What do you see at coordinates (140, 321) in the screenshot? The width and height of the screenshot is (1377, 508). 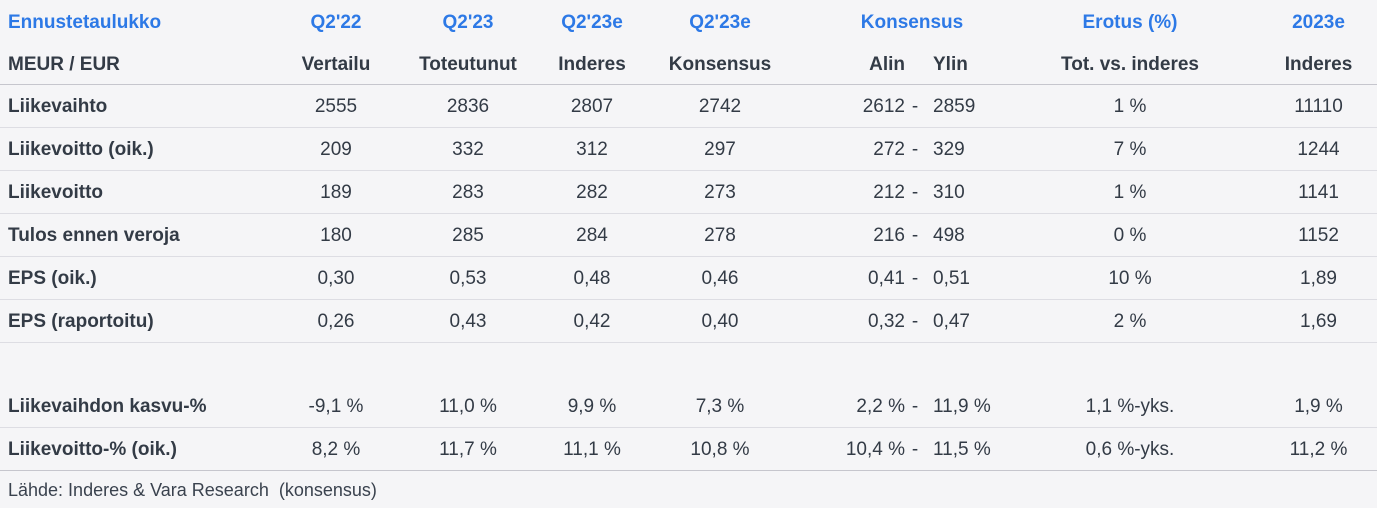 I see `row-label: EPS (raportoitu)` at bounding box center [140, 321].